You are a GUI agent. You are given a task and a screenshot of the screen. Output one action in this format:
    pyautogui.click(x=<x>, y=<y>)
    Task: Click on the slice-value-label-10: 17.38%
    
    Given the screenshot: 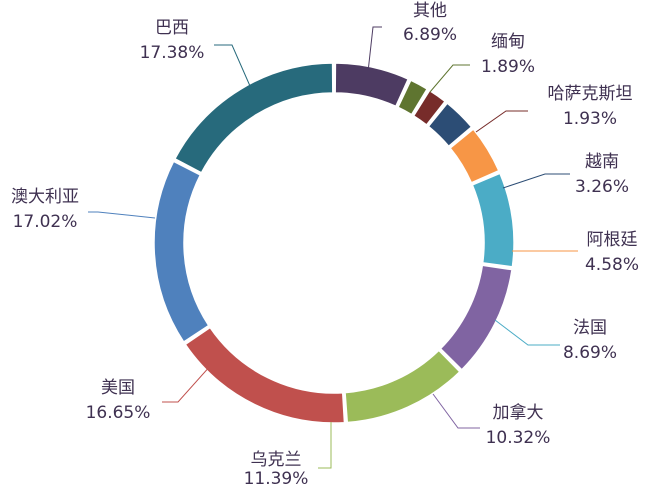 What is the action you would take?
    pyautogui.click(x=172, y=53)
    